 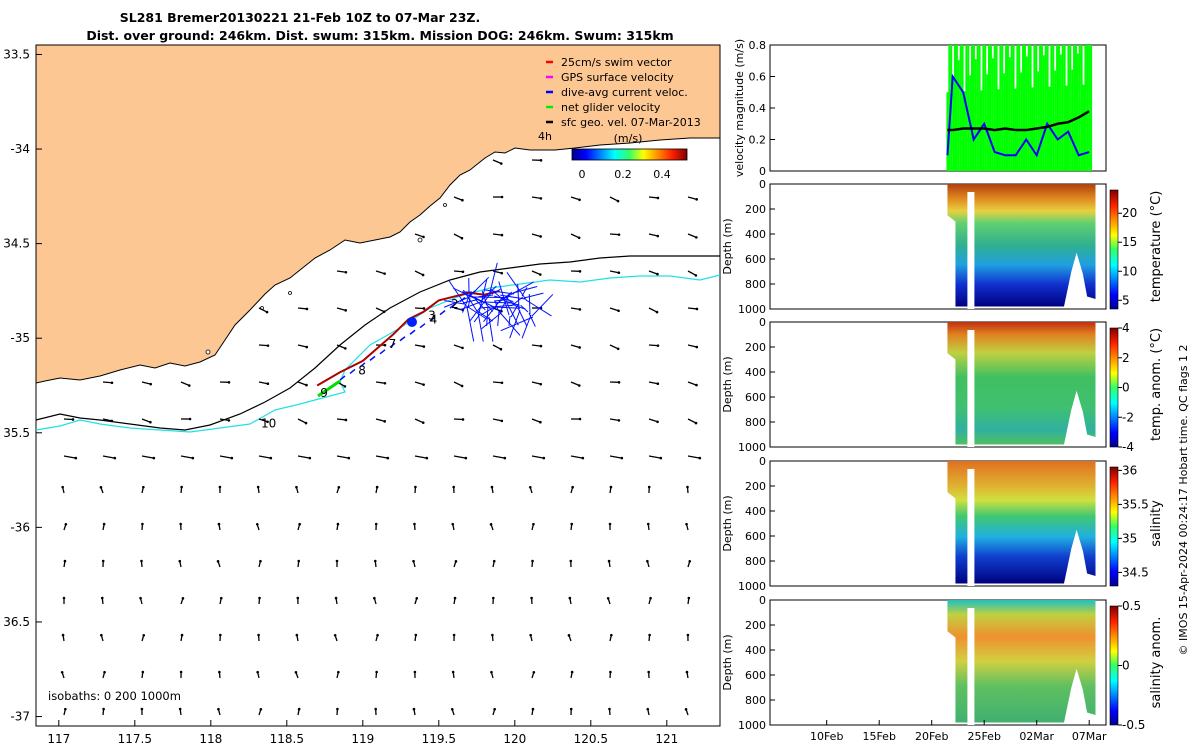 I want to click on speed-colorbar, so click(x=629, y=154).